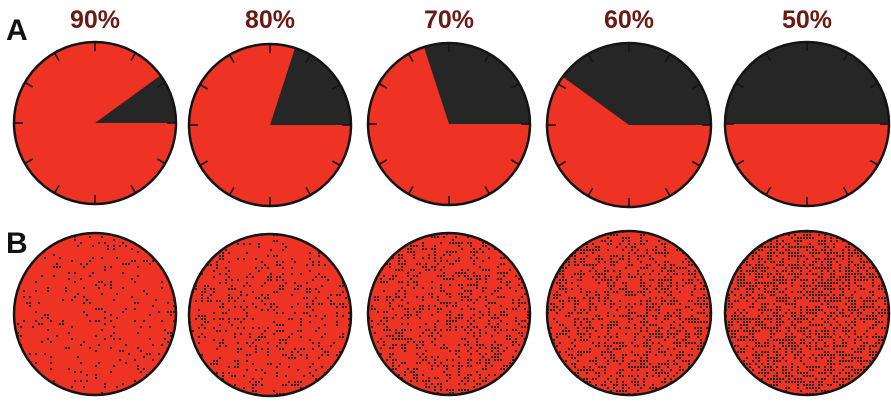 The height and width of the screenshot is (404, 891). I want to click on pct-label-60: 60%, so click(629, 20).